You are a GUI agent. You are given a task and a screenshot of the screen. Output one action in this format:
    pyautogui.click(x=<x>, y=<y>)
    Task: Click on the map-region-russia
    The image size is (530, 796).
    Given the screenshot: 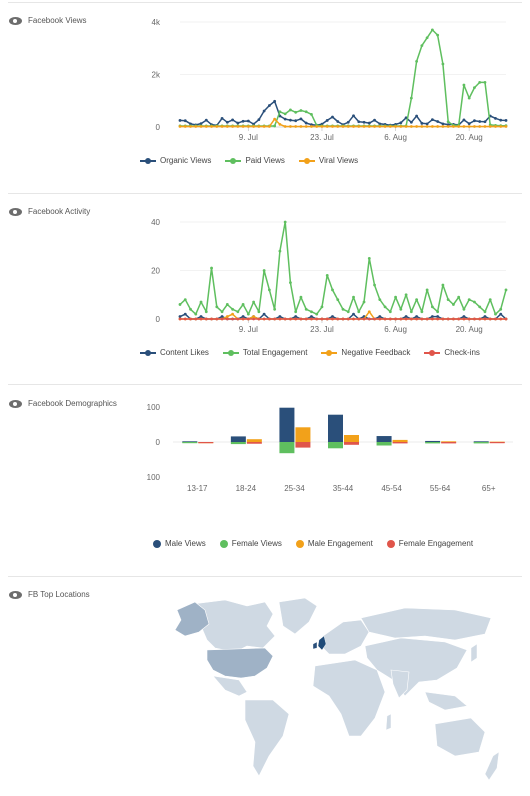 What is the action you would take?
    pyautogui.click(x=426, y=624)
    